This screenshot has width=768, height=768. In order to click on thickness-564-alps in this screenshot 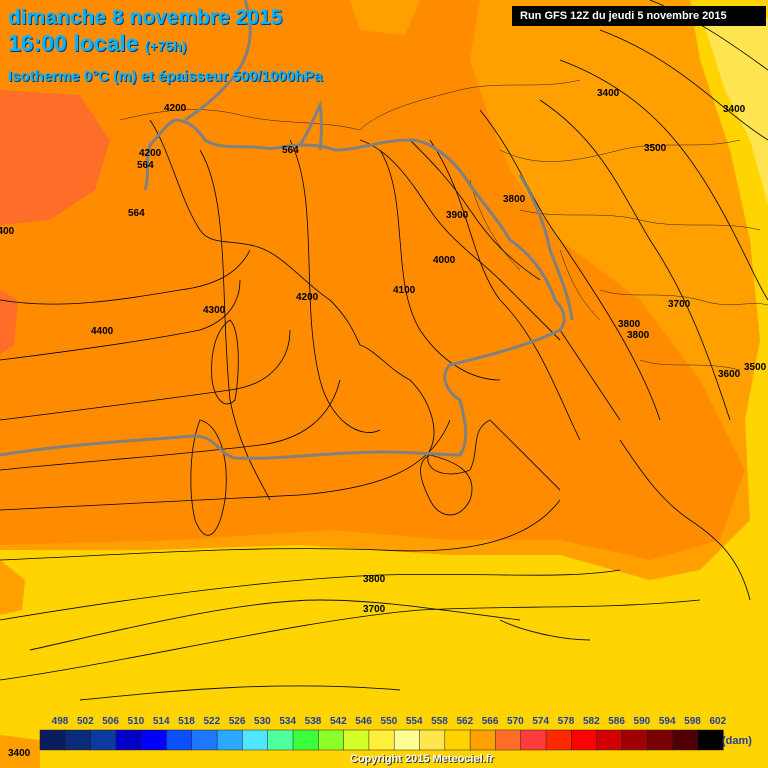, I will do `click(310, 125)`.